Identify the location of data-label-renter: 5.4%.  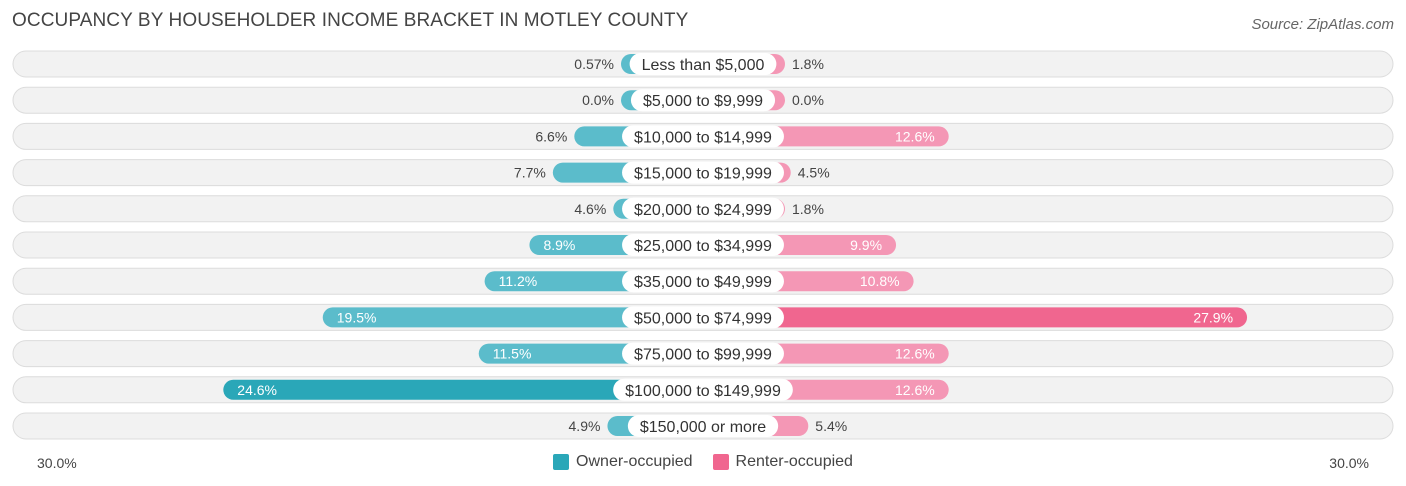
(831, 426).